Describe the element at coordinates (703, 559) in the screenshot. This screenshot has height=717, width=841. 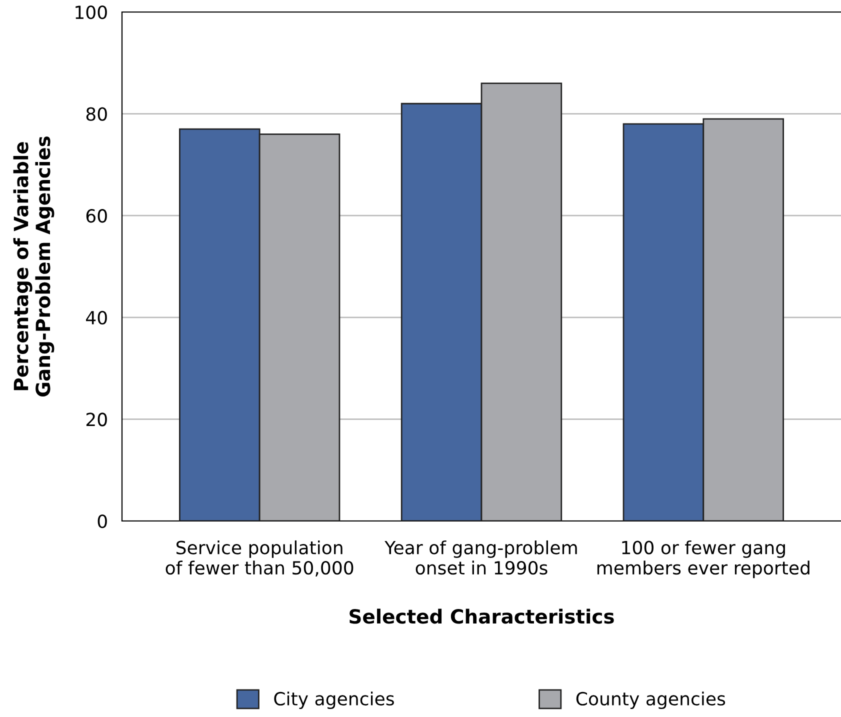
I see `x-tick-label: 100 or fewer gang members ever reported` at that location.